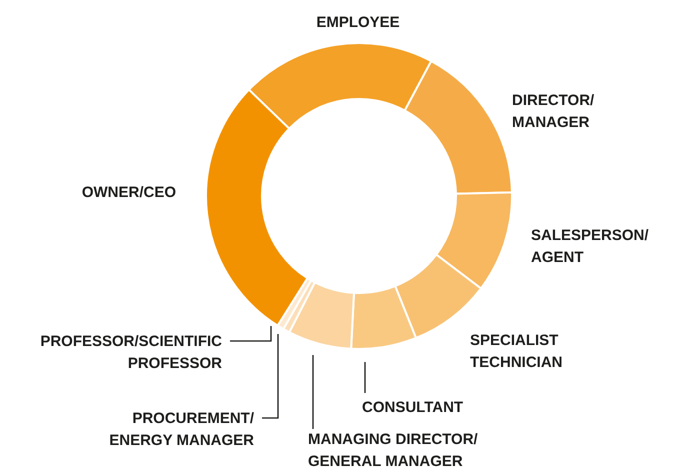 This screenshot has width=683, height=471. I want to click on slice-label: OWNER/CEO, so click(129, 192).